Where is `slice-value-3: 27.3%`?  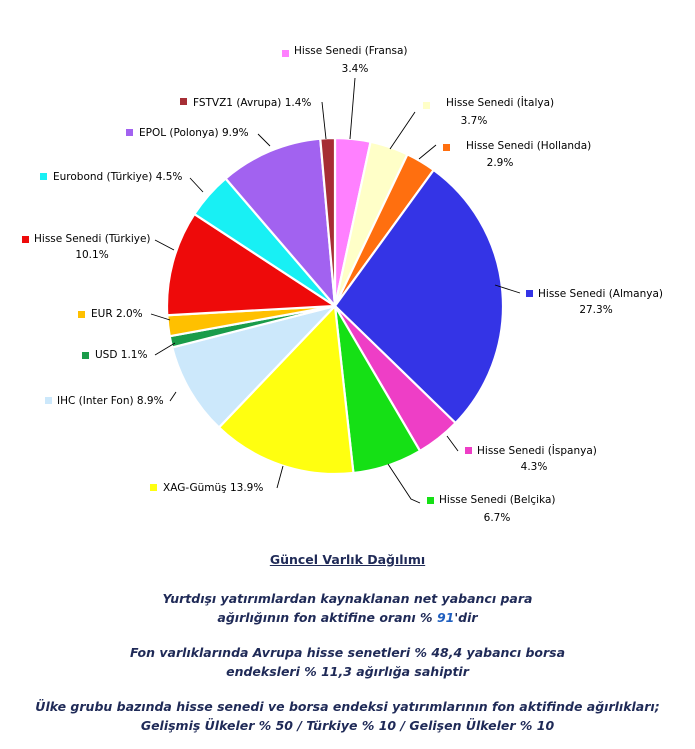 slice-value-3: 27.3% is located at coordinates (595, 310).